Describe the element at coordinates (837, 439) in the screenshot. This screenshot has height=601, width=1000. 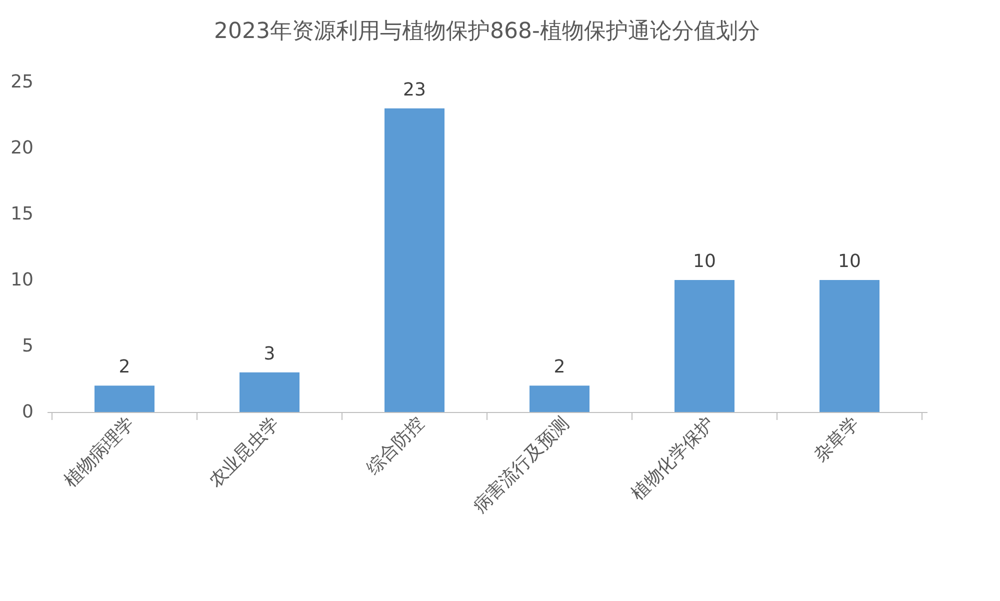
I see `x-tick-label: 杂草学` at that location.